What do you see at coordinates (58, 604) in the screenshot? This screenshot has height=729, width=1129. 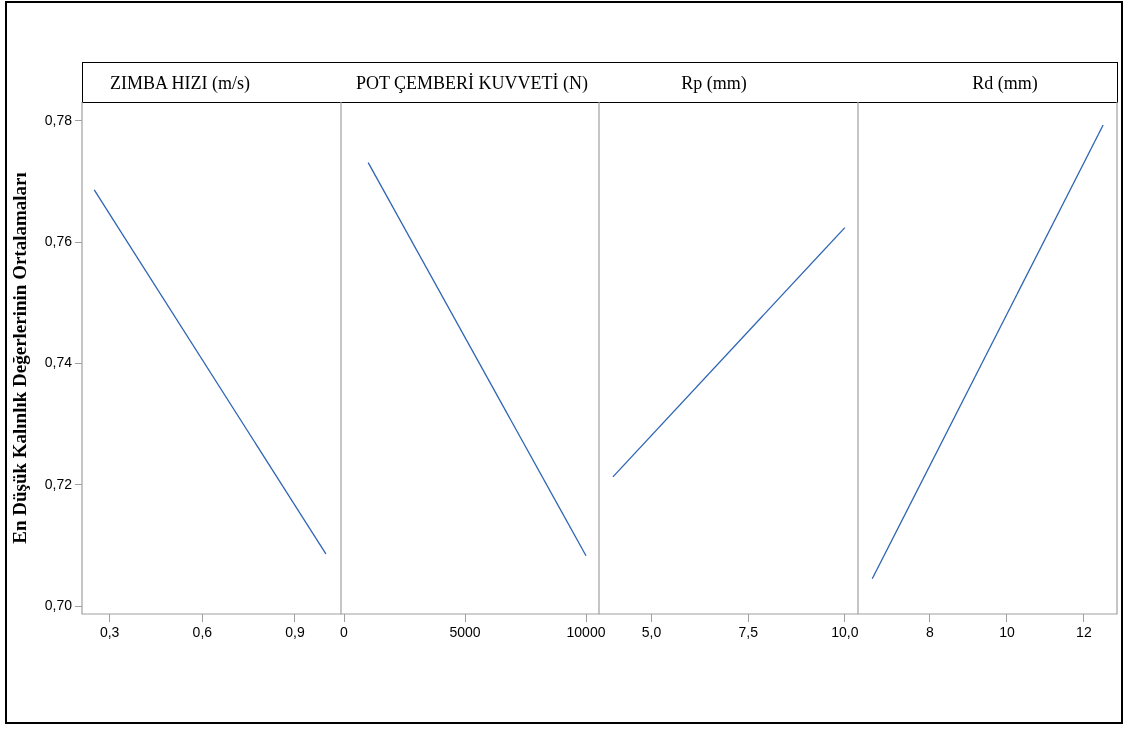 I see `y-tick-label: 0,70` at bounding box center [58, 604].